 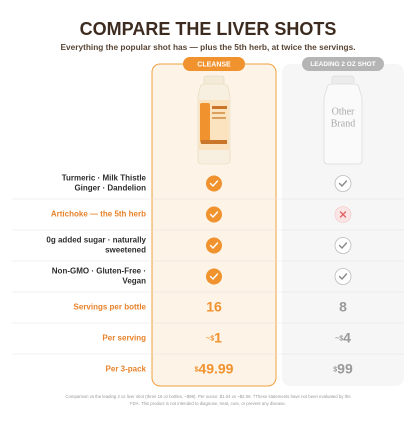 I want to click on other-bottle: Other Brand, so click(x=343, y=120).